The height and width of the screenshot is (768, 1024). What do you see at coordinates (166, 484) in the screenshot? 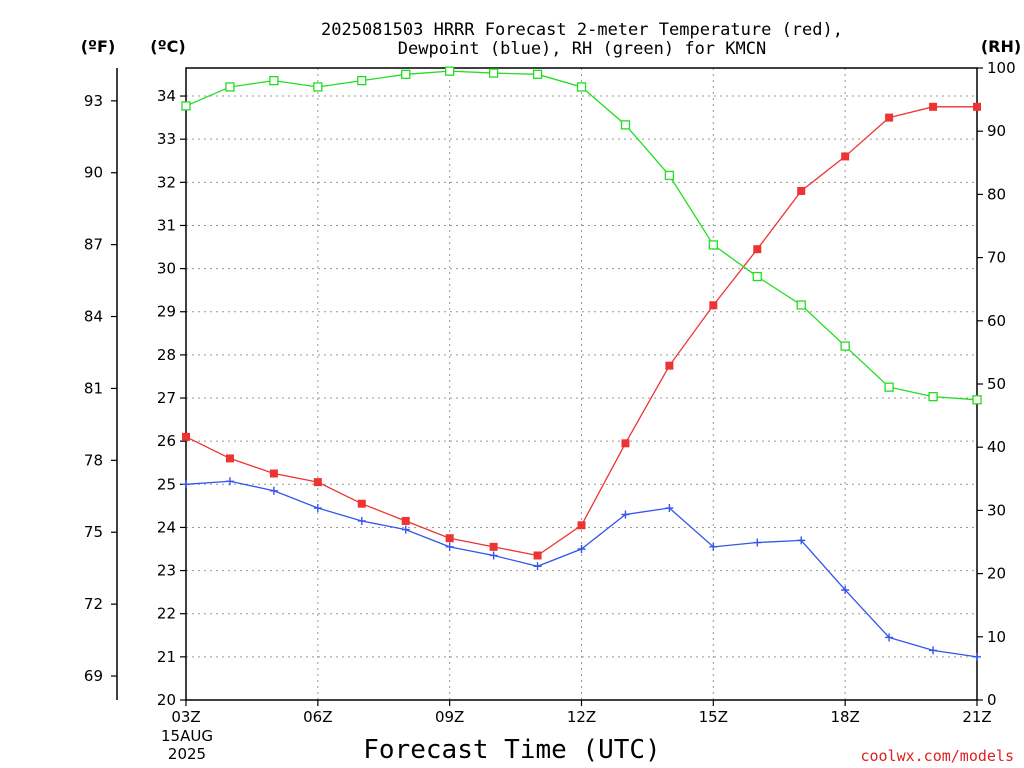
I see `celsius-tick-label: 25` at bounding box center [166, 484].